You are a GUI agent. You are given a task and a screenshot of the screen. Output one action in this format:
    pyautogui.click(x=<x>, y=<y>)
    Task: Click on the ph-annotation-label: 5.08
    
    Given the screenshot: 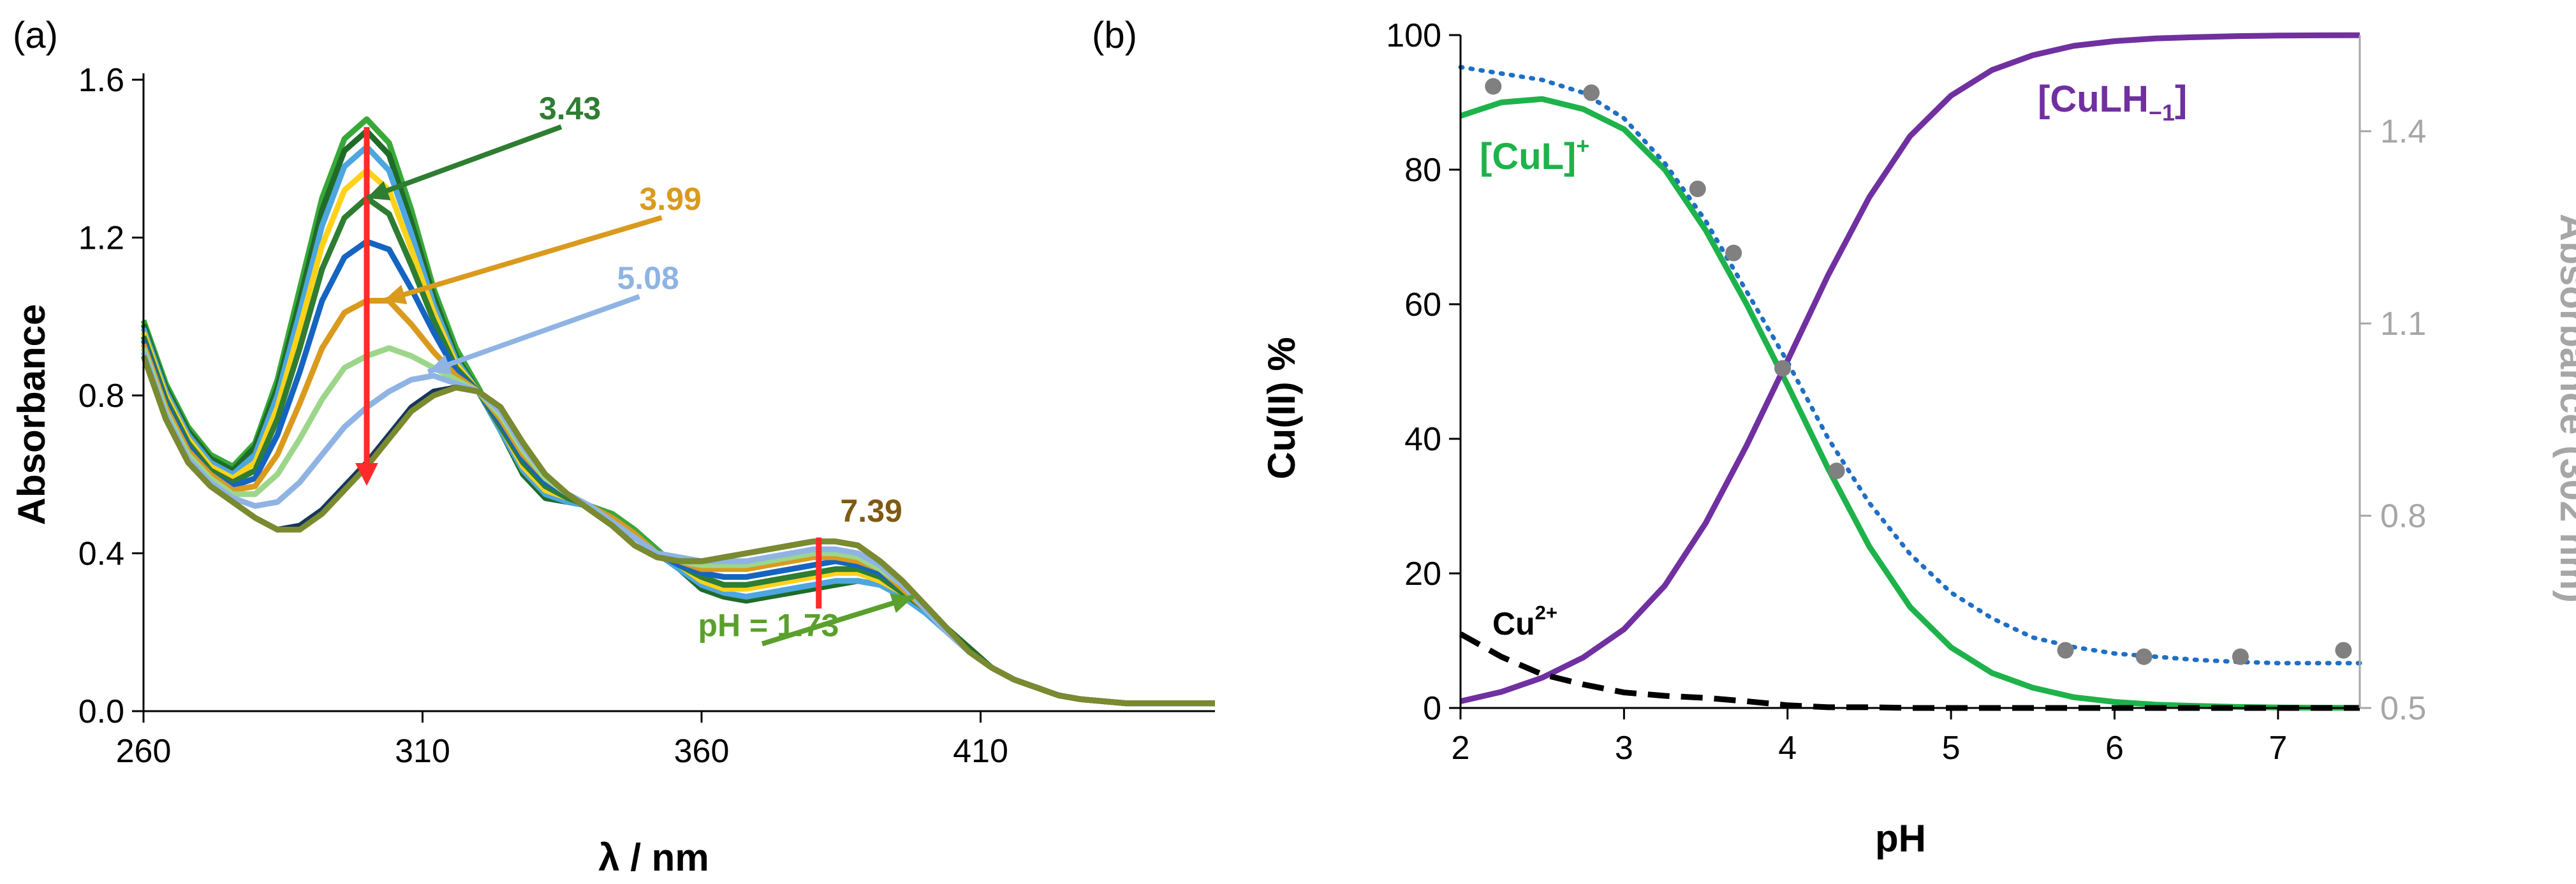 What is the action you would take?
    pyautogui.click(x=648, y=278)
    